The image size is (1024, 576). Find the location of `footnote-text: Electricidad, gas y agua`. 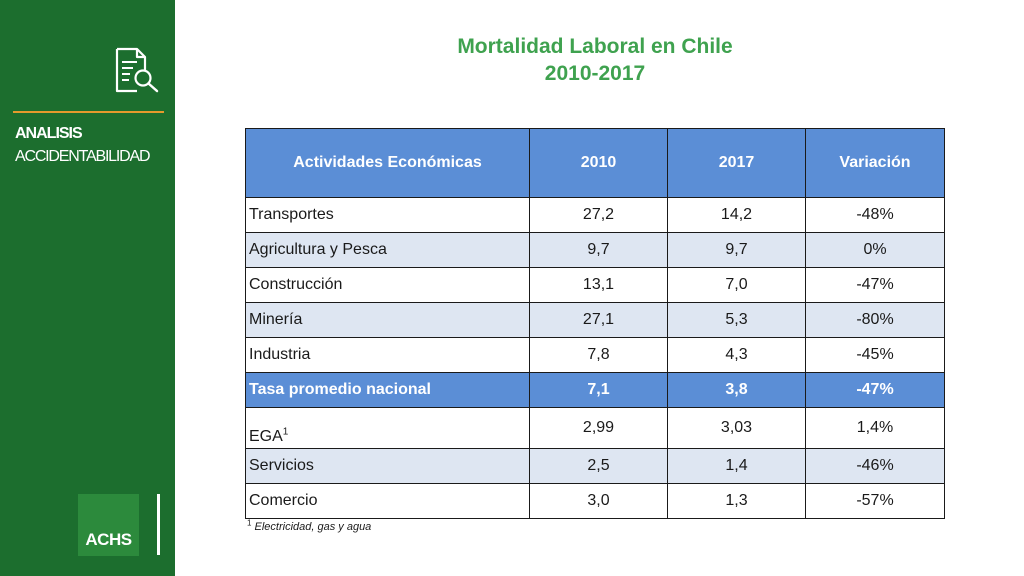

footnote-text: Electricidad, gas y agua is located at coordinates (313, 527).